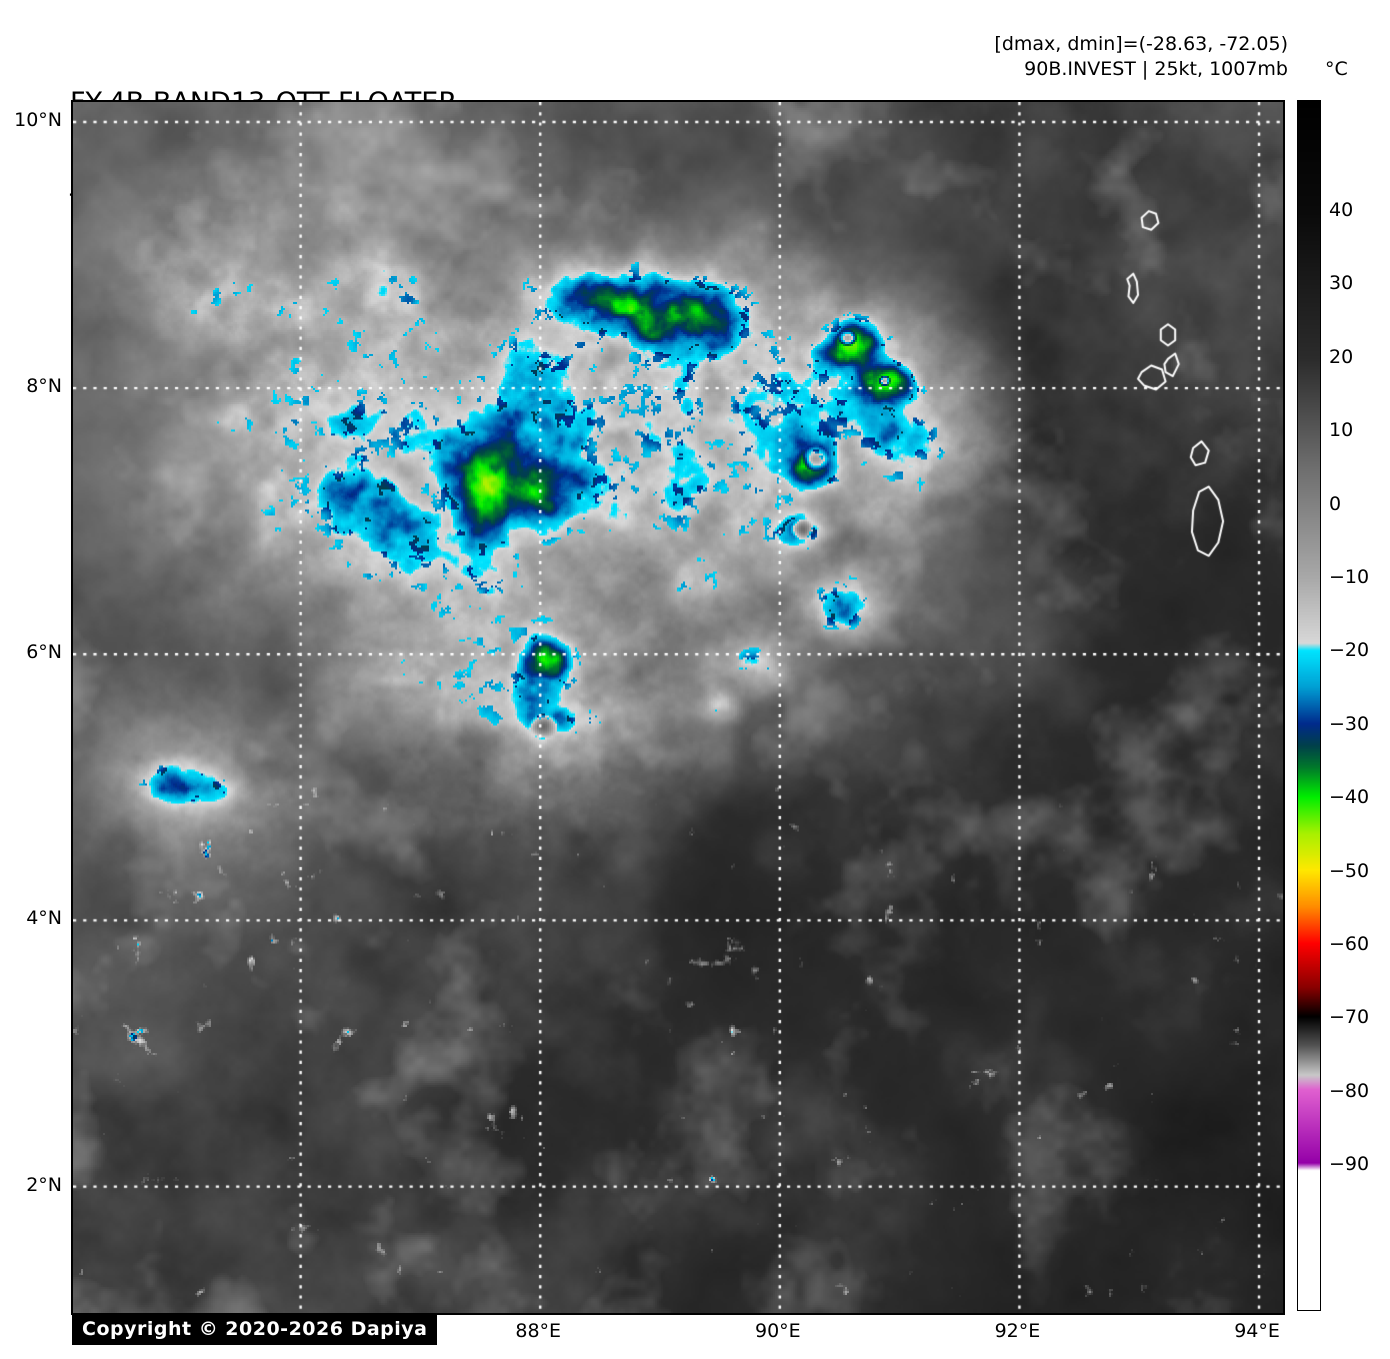 This screenshot has width=1390, height=1359. I want to click on colorbar-tick-minus20: −20, so click(1349, 650).